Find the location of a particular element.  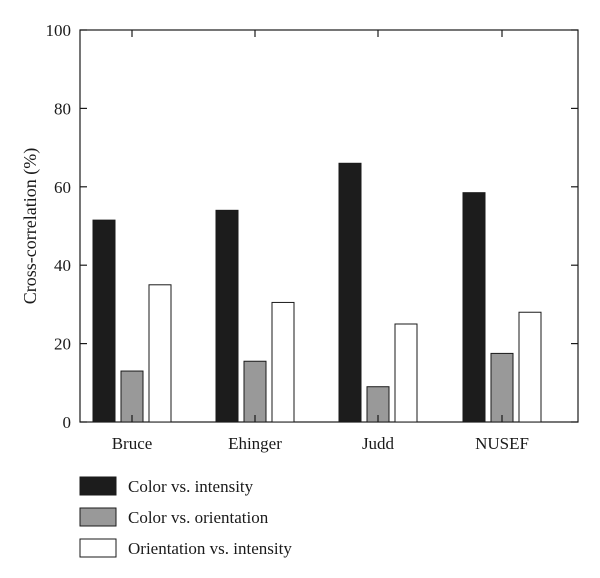

y-tick-label: 100 is located at coordinates (59, 30).